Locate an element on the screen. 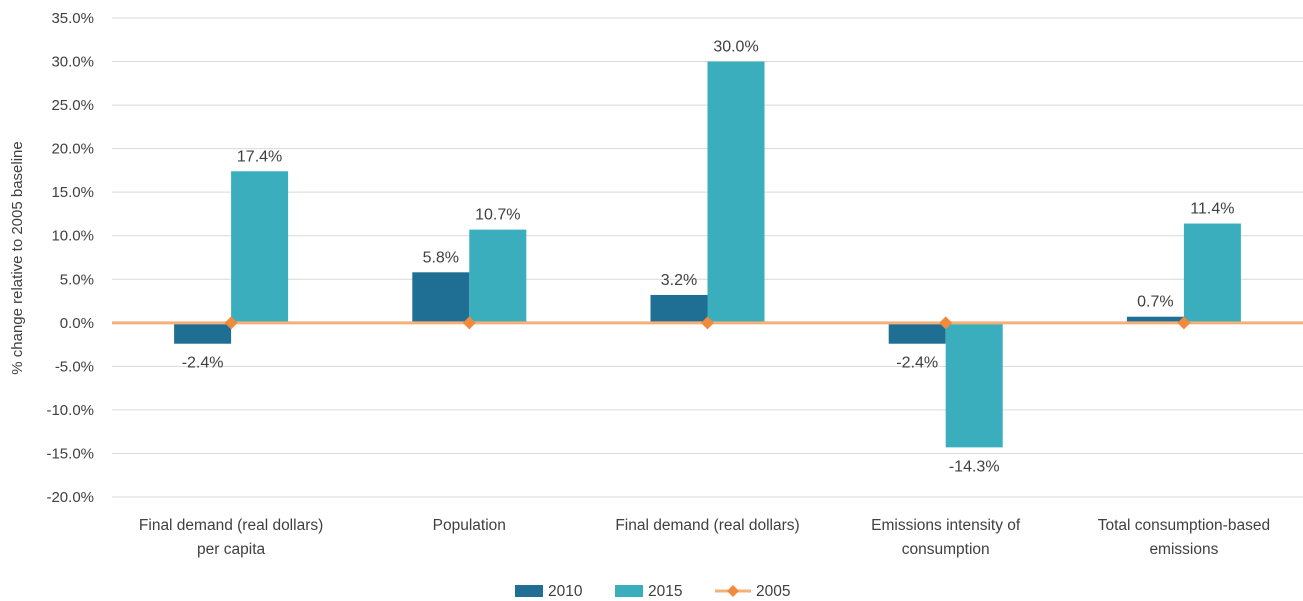 This screenshot has height=601, width=1303. series-2005-line is located at coordinates (707, 323).